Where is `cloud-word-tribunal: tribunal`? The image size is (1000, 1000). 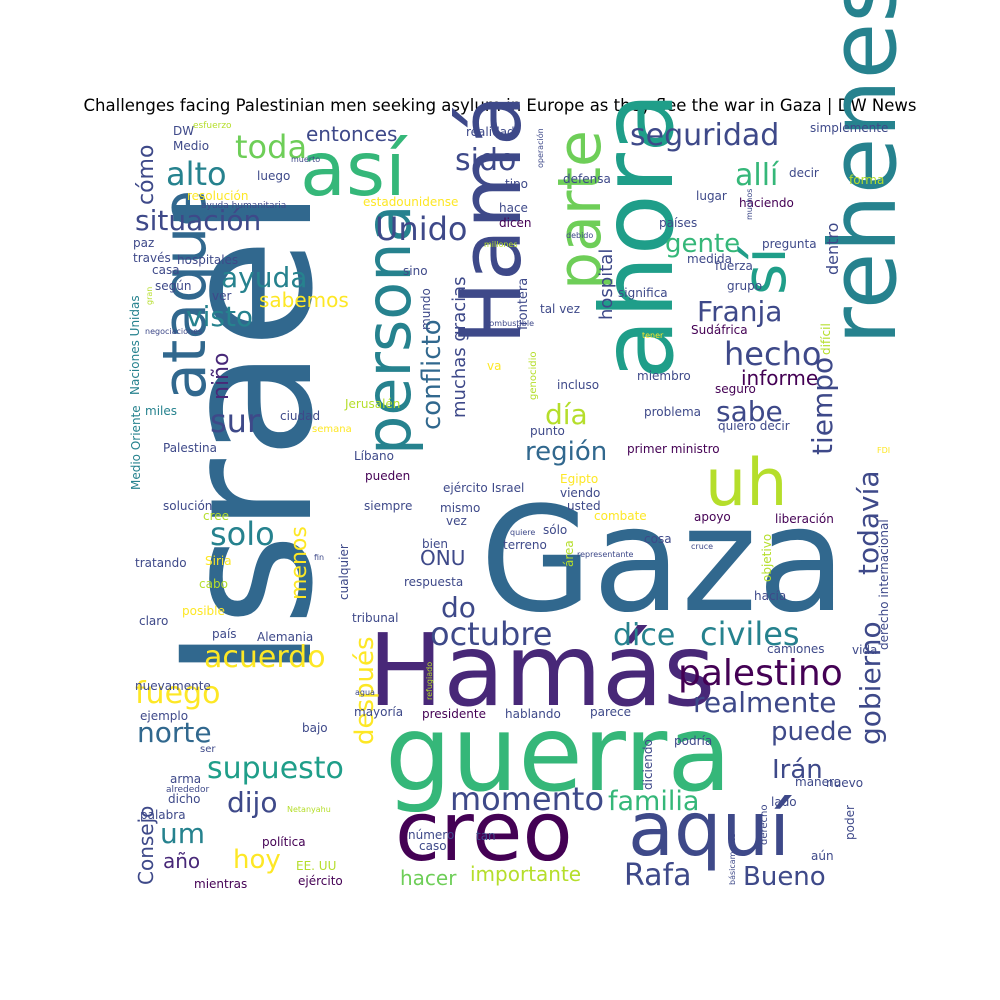 cloud-word-tribunal: tribunal is located at coordinates (375, 618).